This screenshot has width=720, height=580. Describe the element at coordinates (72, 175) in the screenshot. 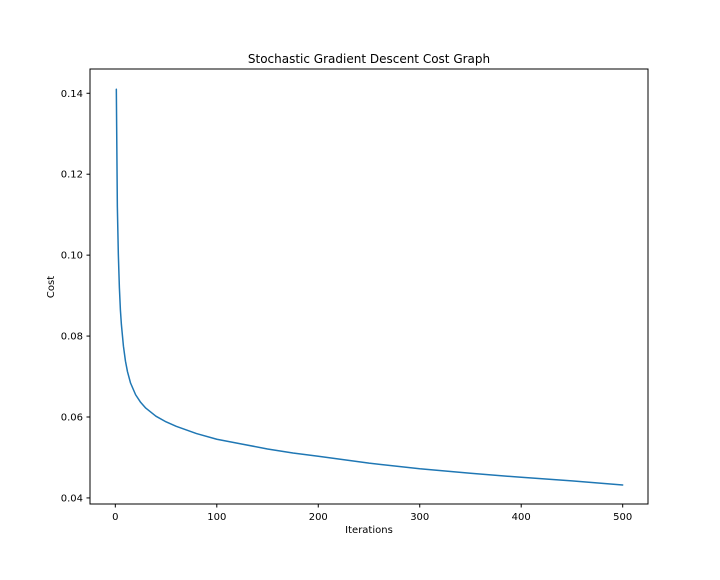

I see `y-tick-label: 0.12` at that location.